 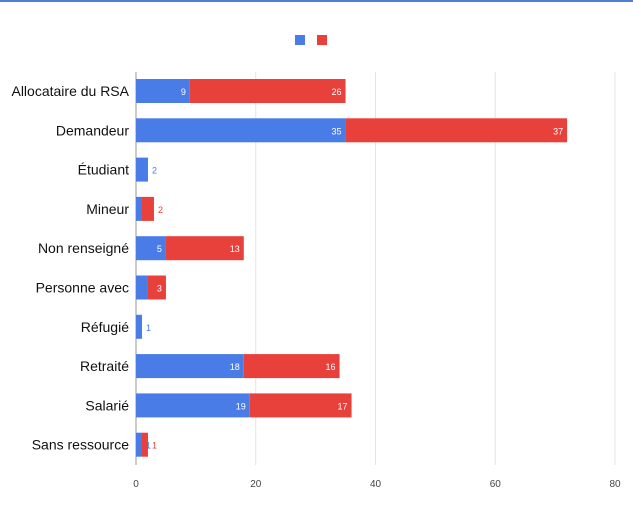 I want to click on category-label: Mineur, so click(x=107, y=209).